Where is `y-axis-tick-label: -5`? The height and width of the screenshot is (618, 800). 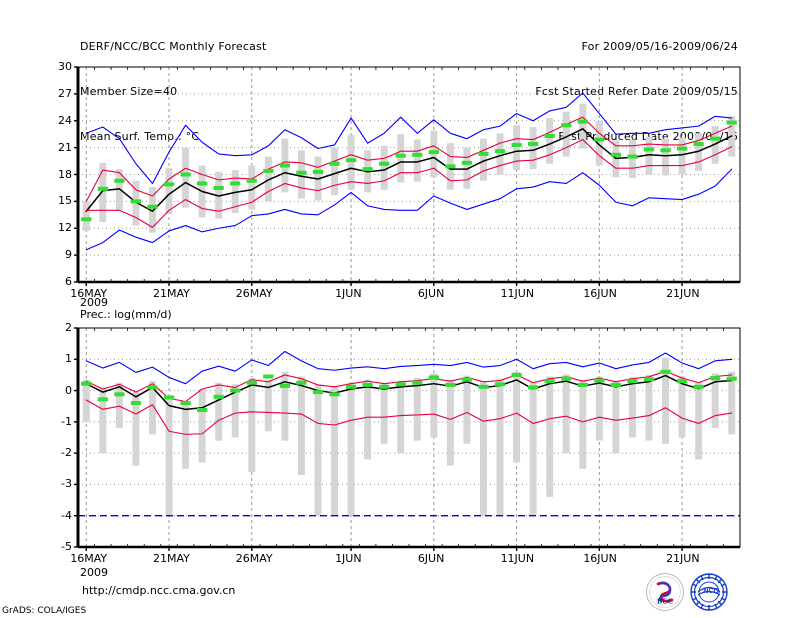 y-axis-tick-label: -5 is located at coordinates (66, 546).